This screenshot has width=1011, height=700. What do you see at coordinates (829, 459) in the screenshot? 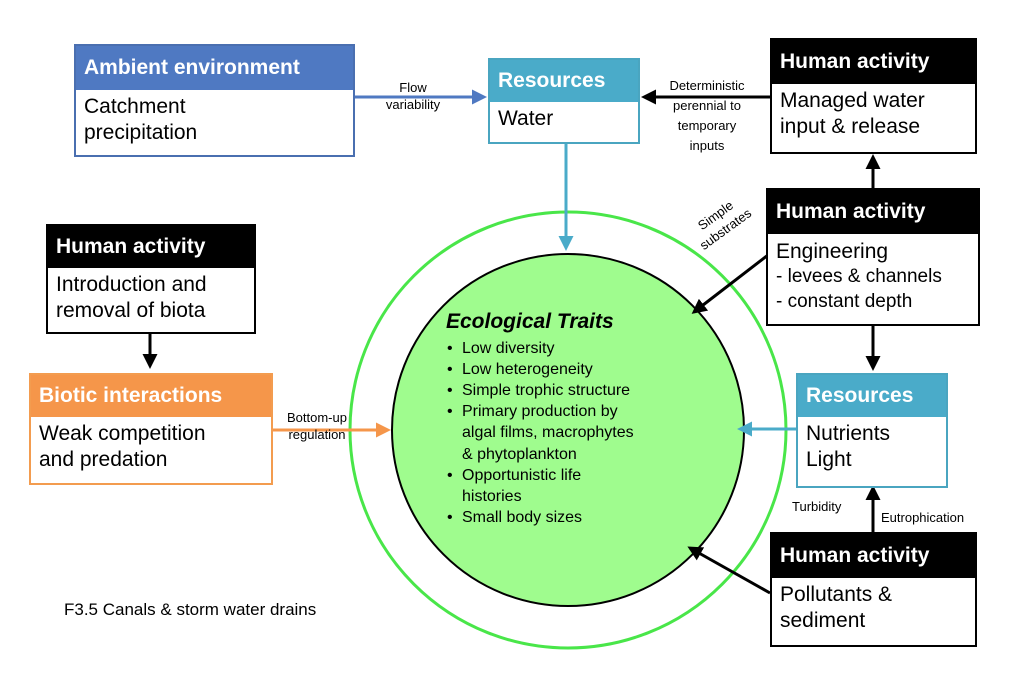
I see `box-text-line: Light` at bounding box center [829, 459].